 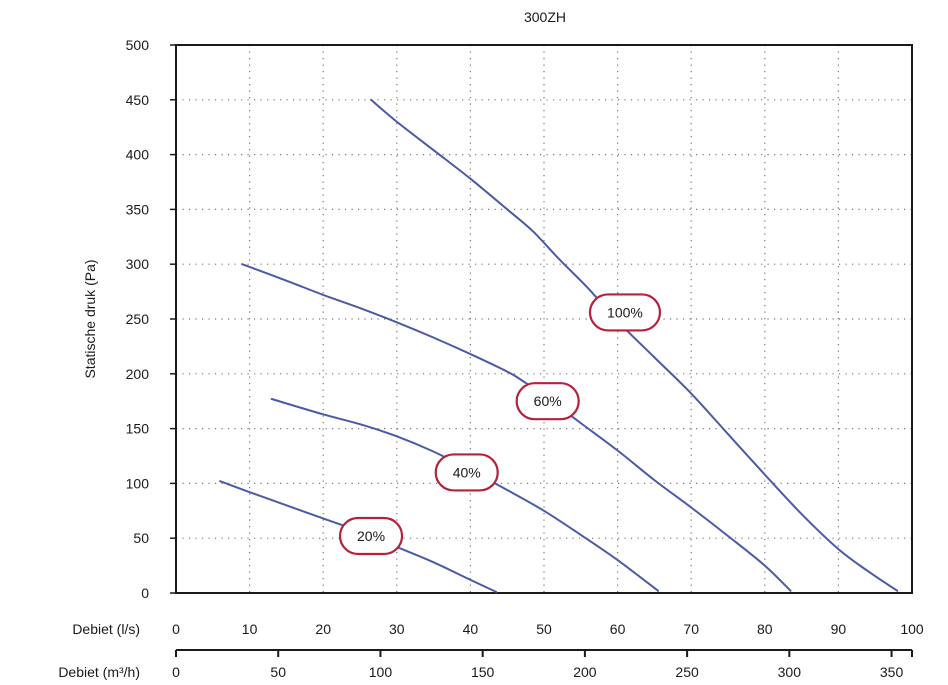 I want to click on y-axis-label: Statische druk (Pa), so click(x=90, y=318).